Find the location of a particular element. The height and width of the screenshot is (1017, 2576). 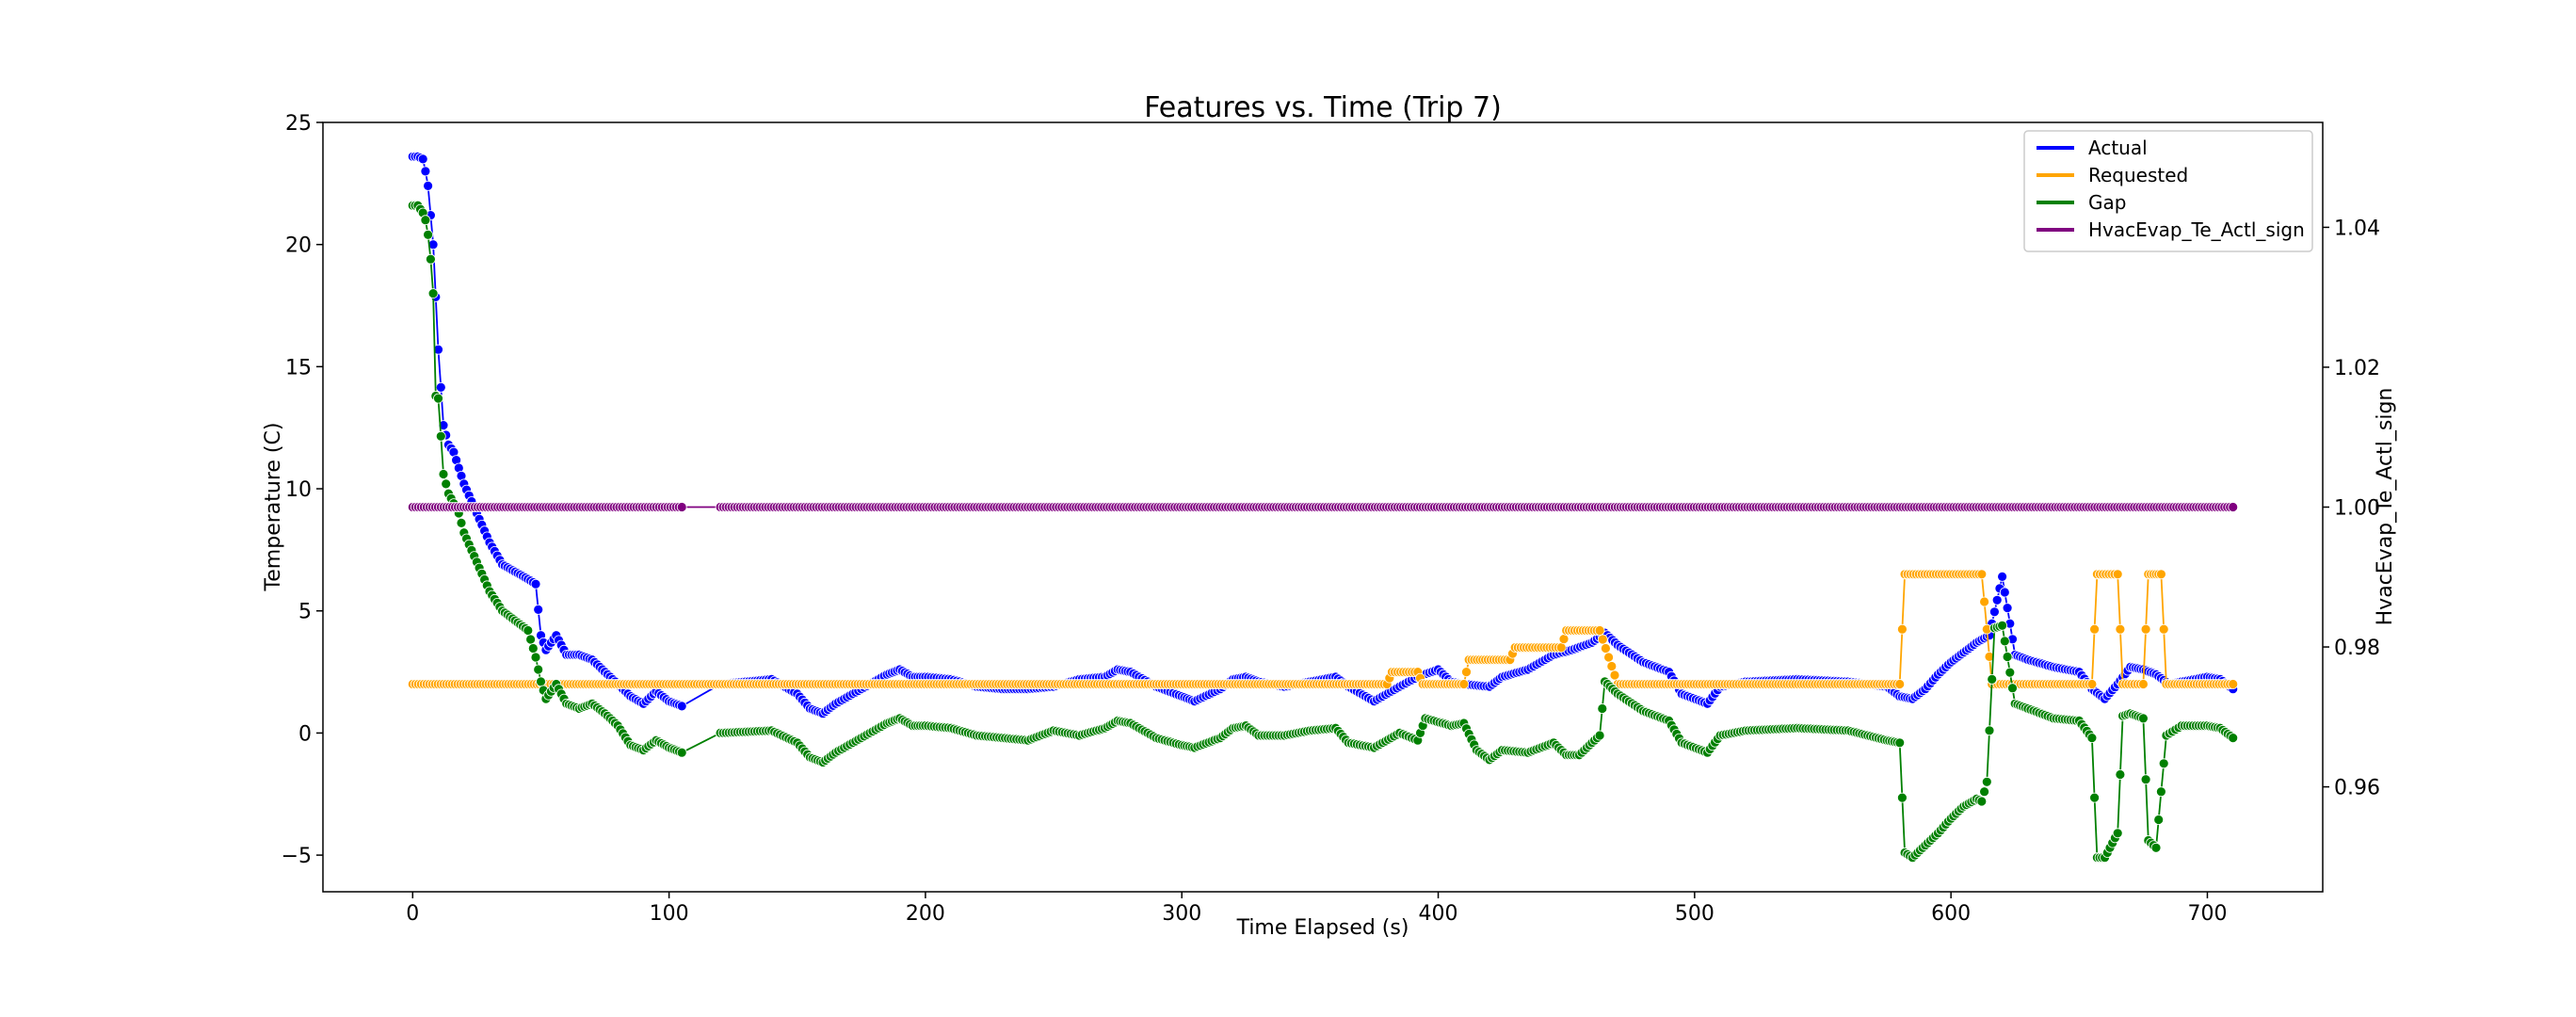

x-tick-label: 200 is located at coordinates (925, 914).